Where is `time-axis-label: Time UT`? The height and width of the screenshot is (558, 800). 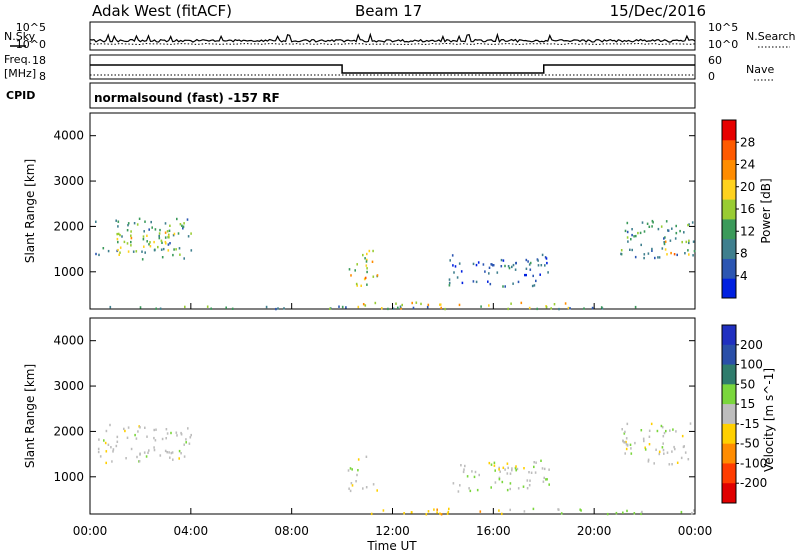 time-axis-label: Time UT is located at coordinates (391, 546).